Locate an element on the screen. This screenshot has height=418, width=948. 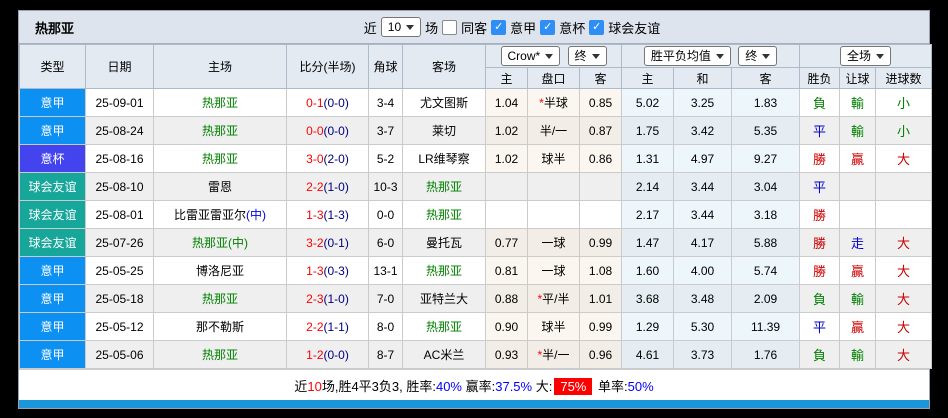
score-link: 1-3(0-3) is located at coordinates (327, 270).